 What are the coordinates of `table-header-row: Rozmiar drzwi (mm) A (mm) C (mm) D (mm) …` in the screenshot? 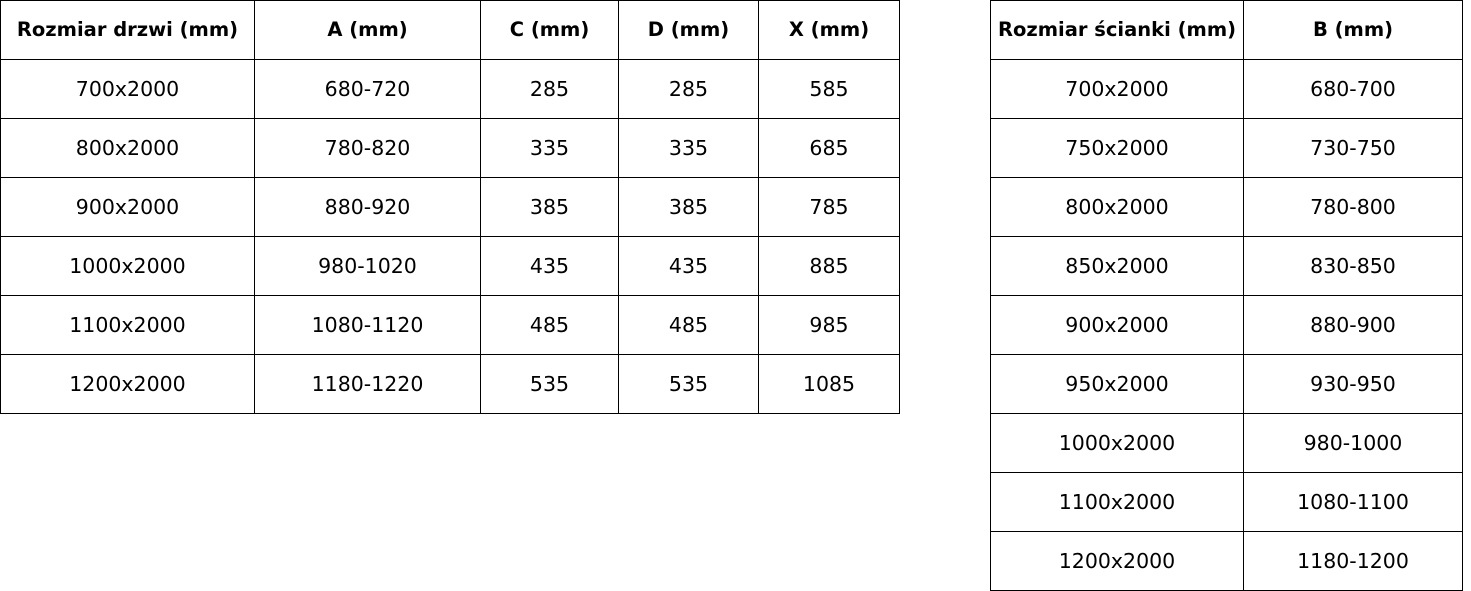 It's located at (450, 30).